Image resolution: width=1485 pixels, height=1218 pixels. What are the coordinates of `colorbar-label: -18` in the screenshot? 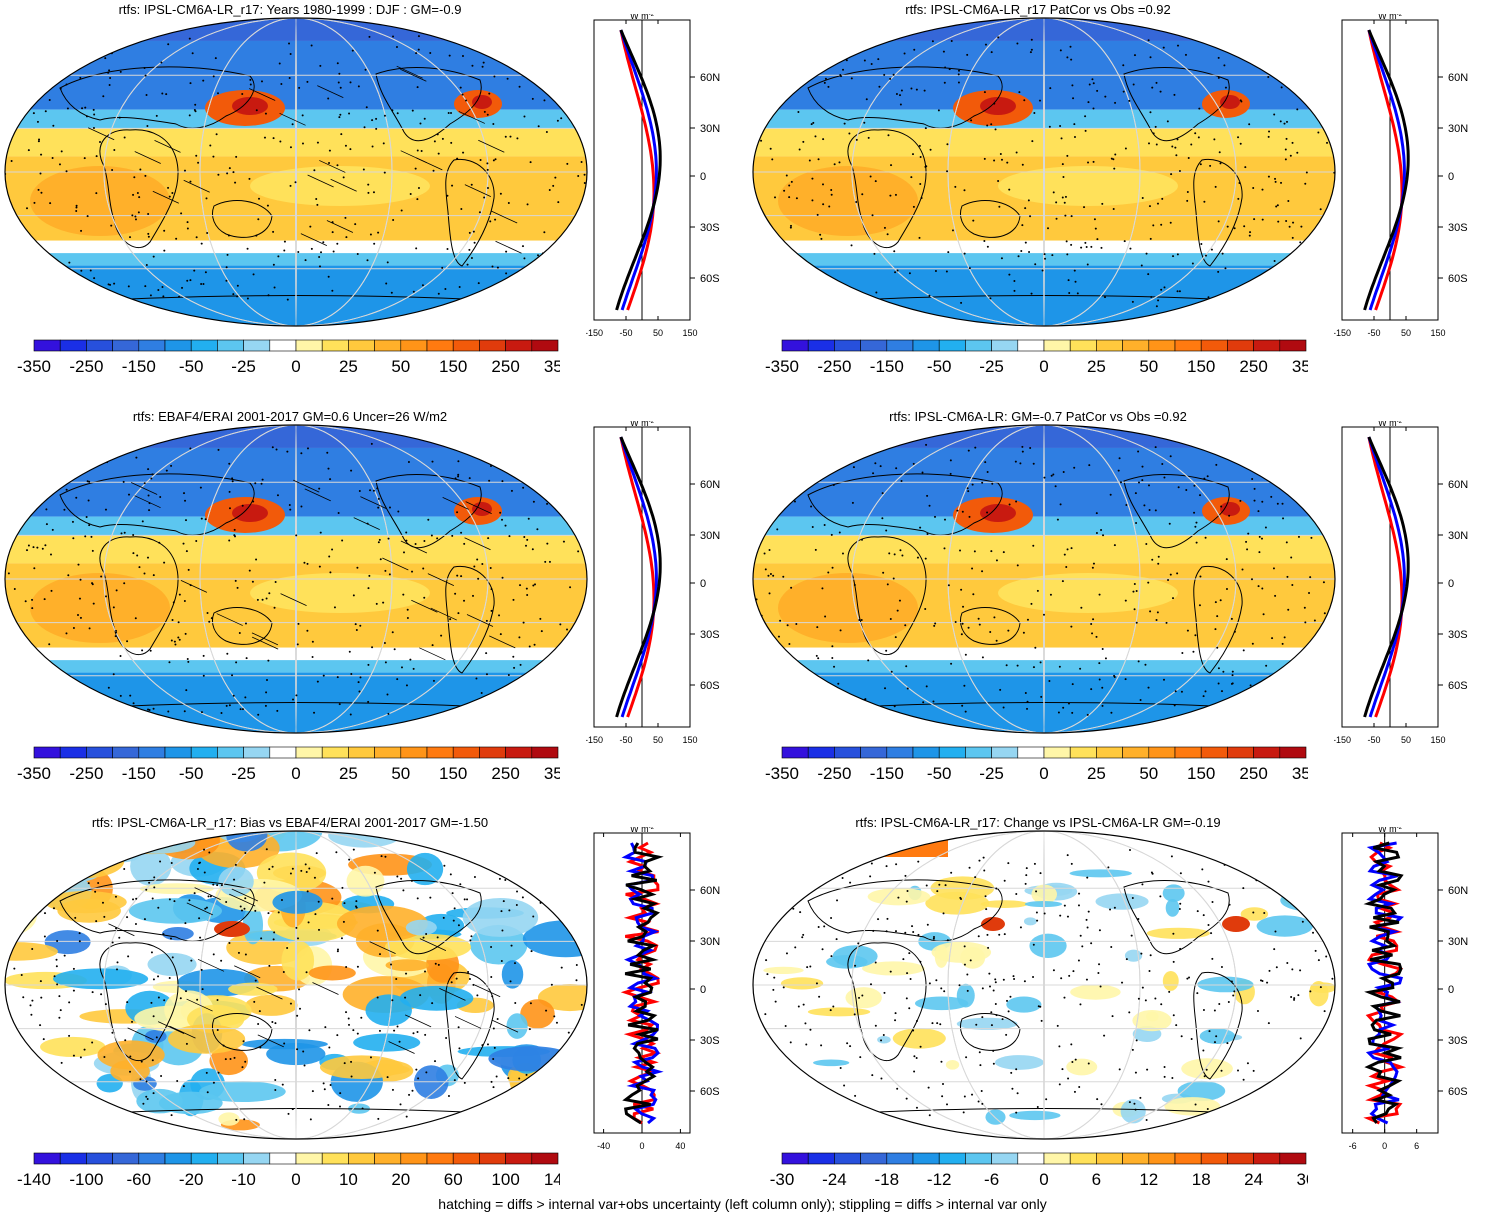 It's located at (887, 1179).